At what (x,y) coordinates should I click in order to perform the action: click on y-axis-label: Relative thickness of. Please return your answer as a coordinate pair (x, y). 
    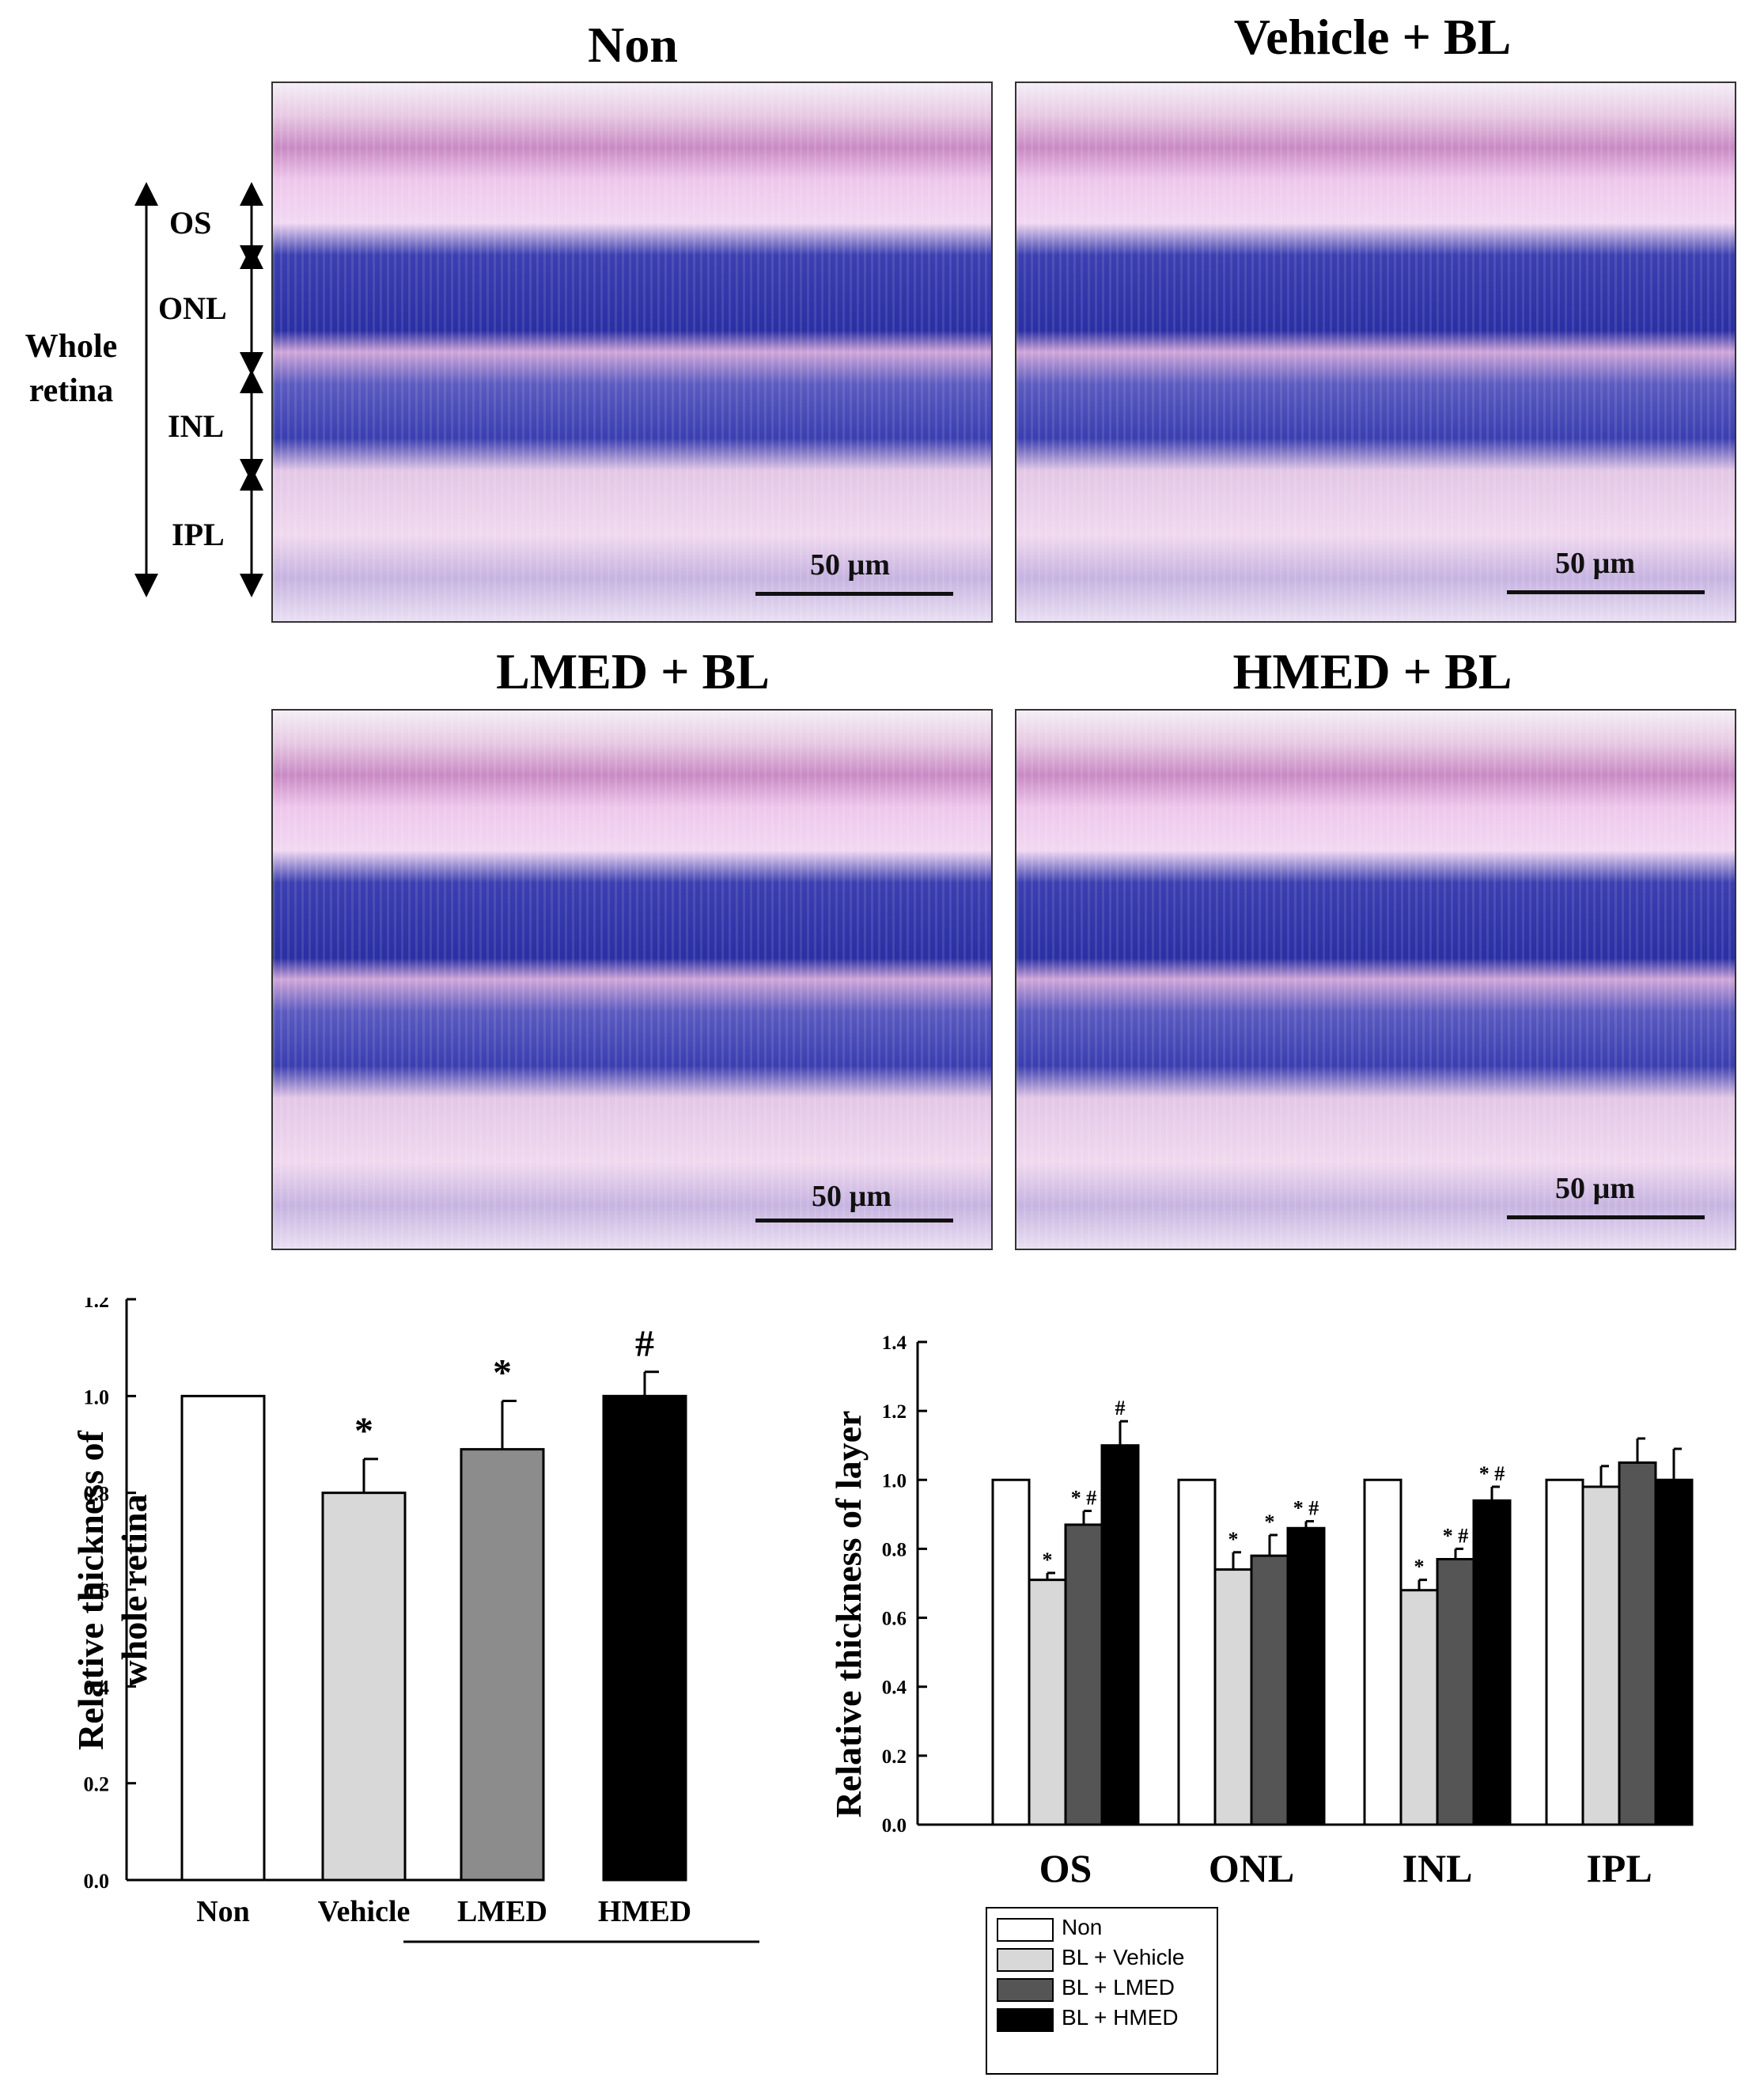
    Looking at the image, I should click on (91, 1589).